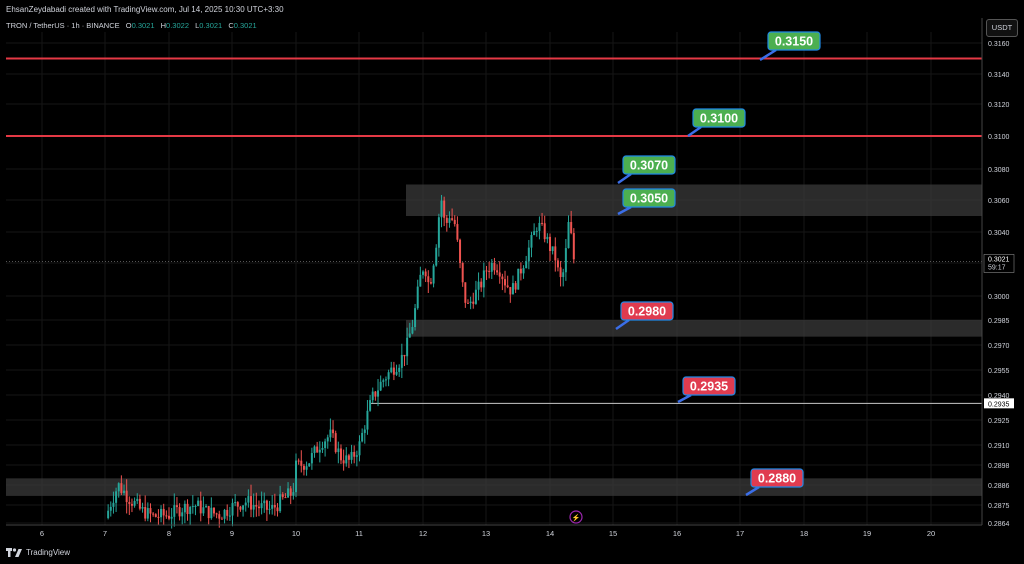 This screenshot has height=564, width=1024. What do you see at coordinates (63, 25) in the screenshot?
I see `symbol-label: TRON / TetherUS · 1h · BINANCE` at bounding box center [63, 25].